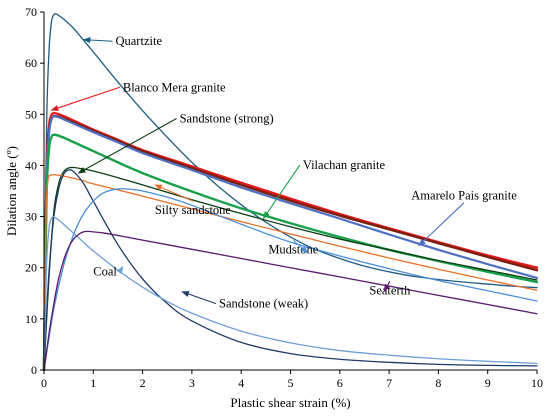 The height and width of the screenshot is (416, 550). What do you see at coordinates (281, 192) in the screenshot?
I see `annotation-arrow-vilachan-granite` at bounding box center [281, 192].